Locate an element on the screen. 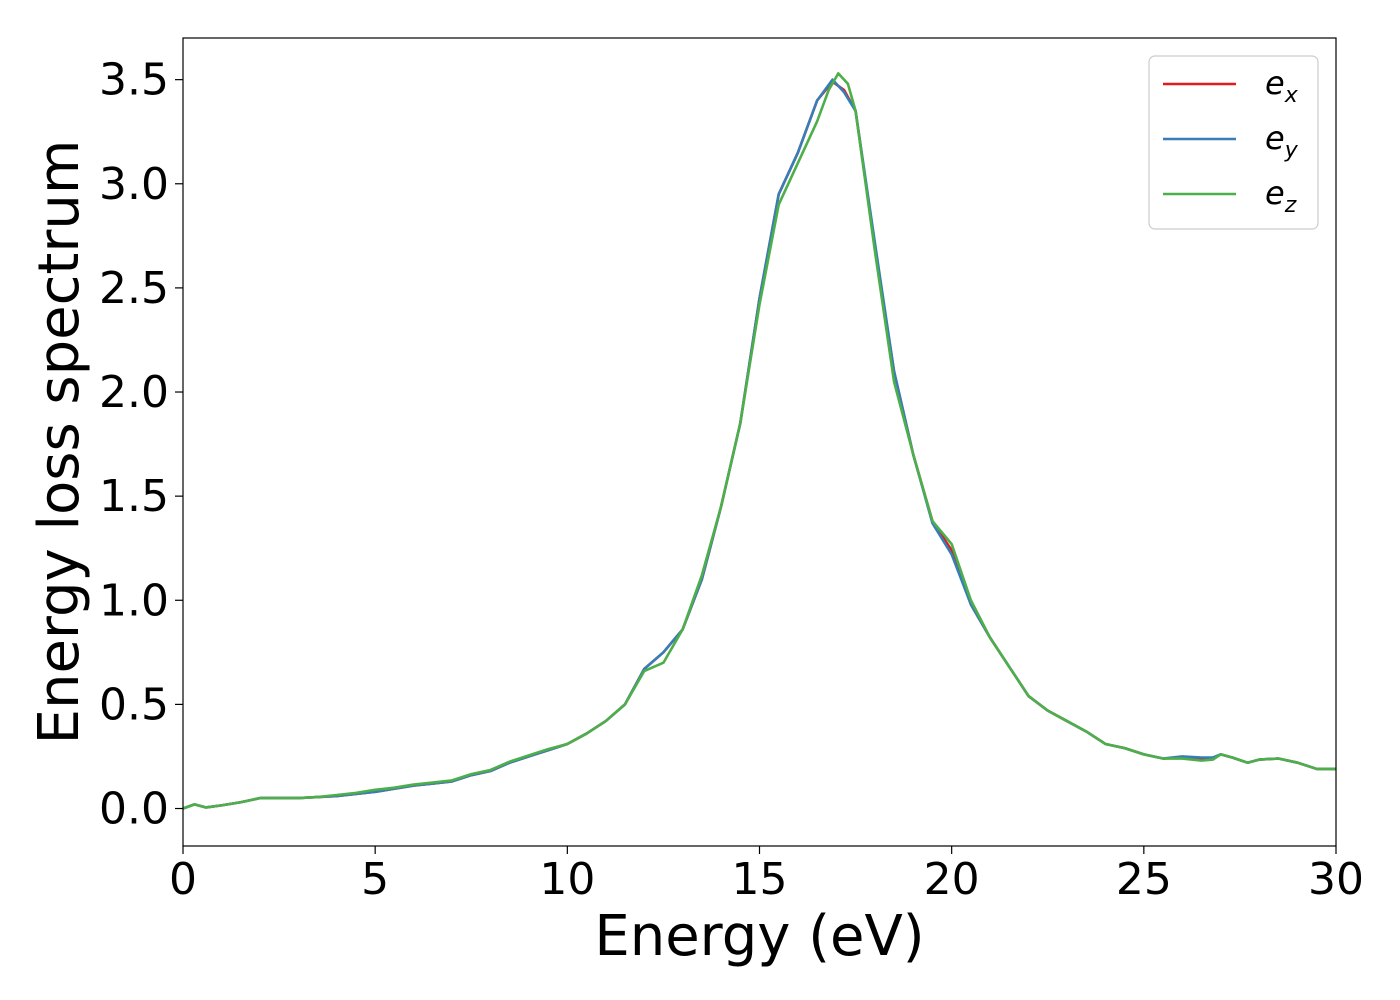 The image size is (1400, 1000). x-tick-label: 30 is located at coordinates (1336, 879).